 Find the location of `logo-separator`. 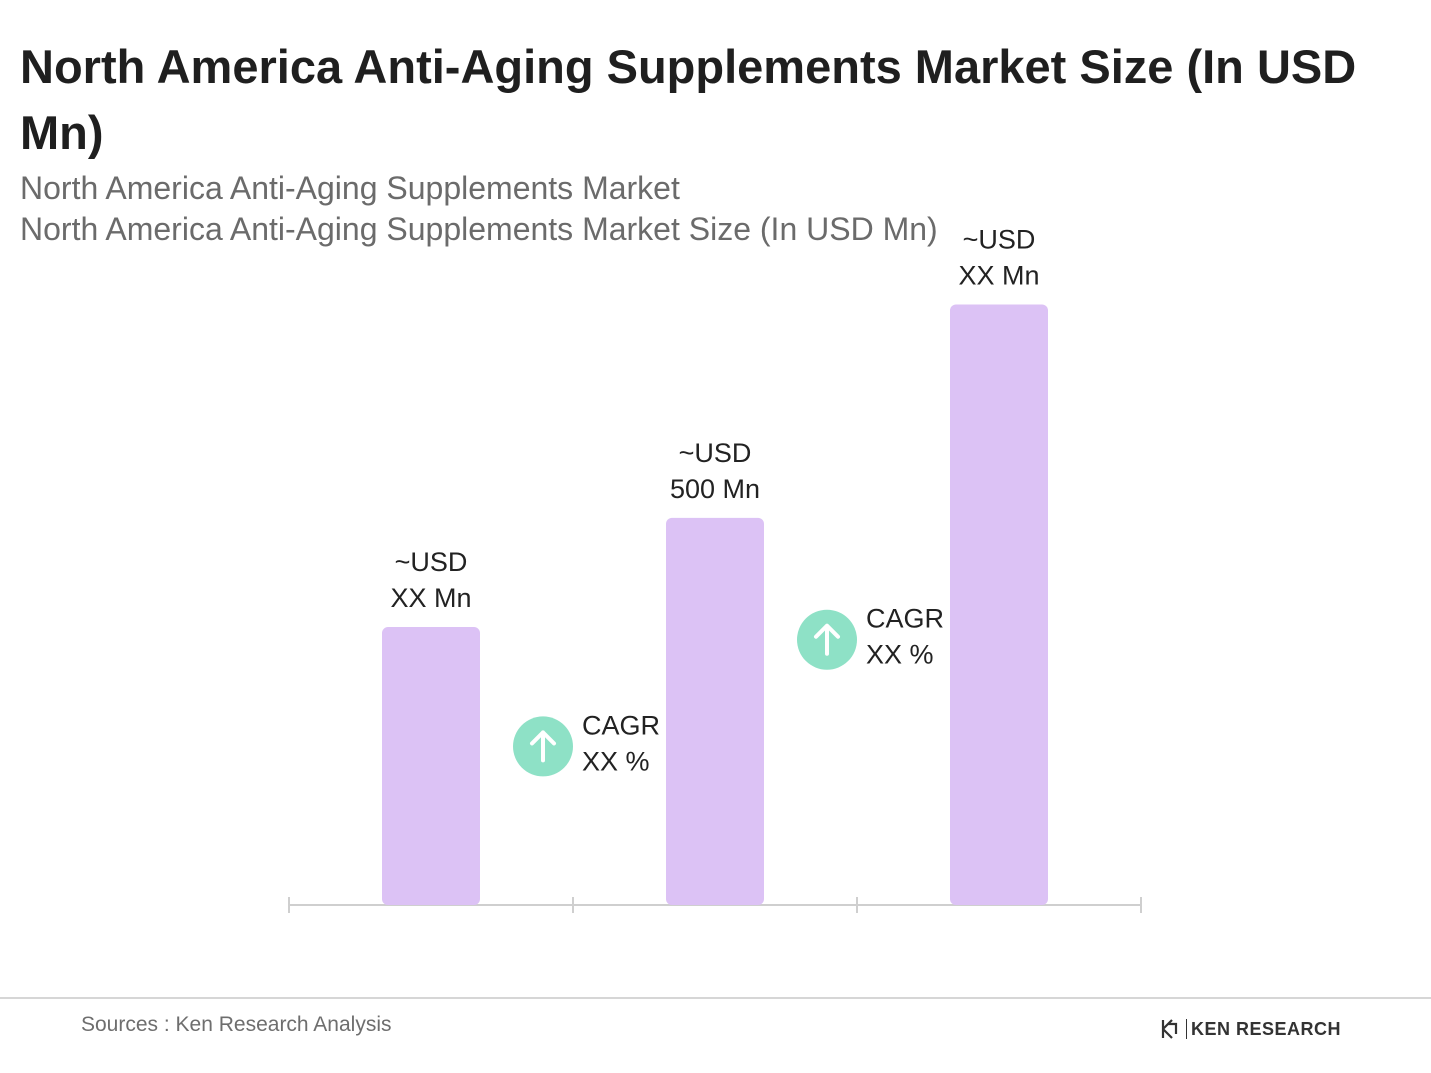

logo-separator is located at coordinates (1186, 1029).